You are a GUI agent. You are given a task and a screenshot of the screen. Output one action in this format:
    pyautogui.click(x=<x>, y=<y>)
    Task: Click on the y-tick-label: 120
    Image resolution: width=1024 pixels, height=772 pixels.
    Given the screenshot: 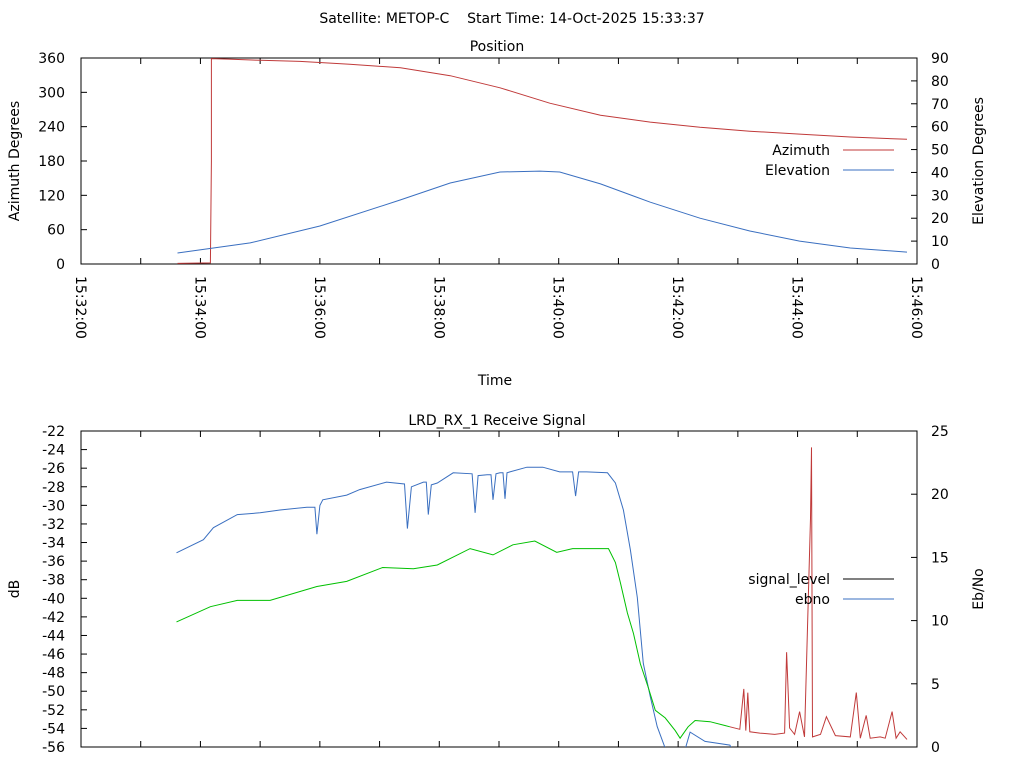 What is the action you would take?
    pyautogui.click(x=51, y=196)
    